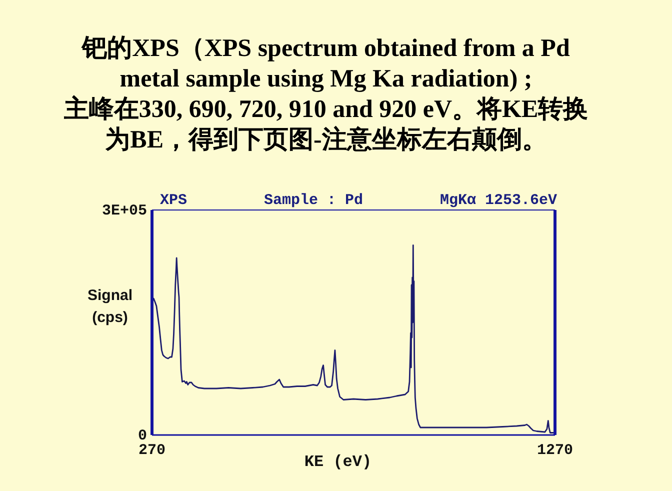  What do you see at coordinates (174, 200) in the screenshot?
I see `text: XPS` at bounding box center [174, 200].